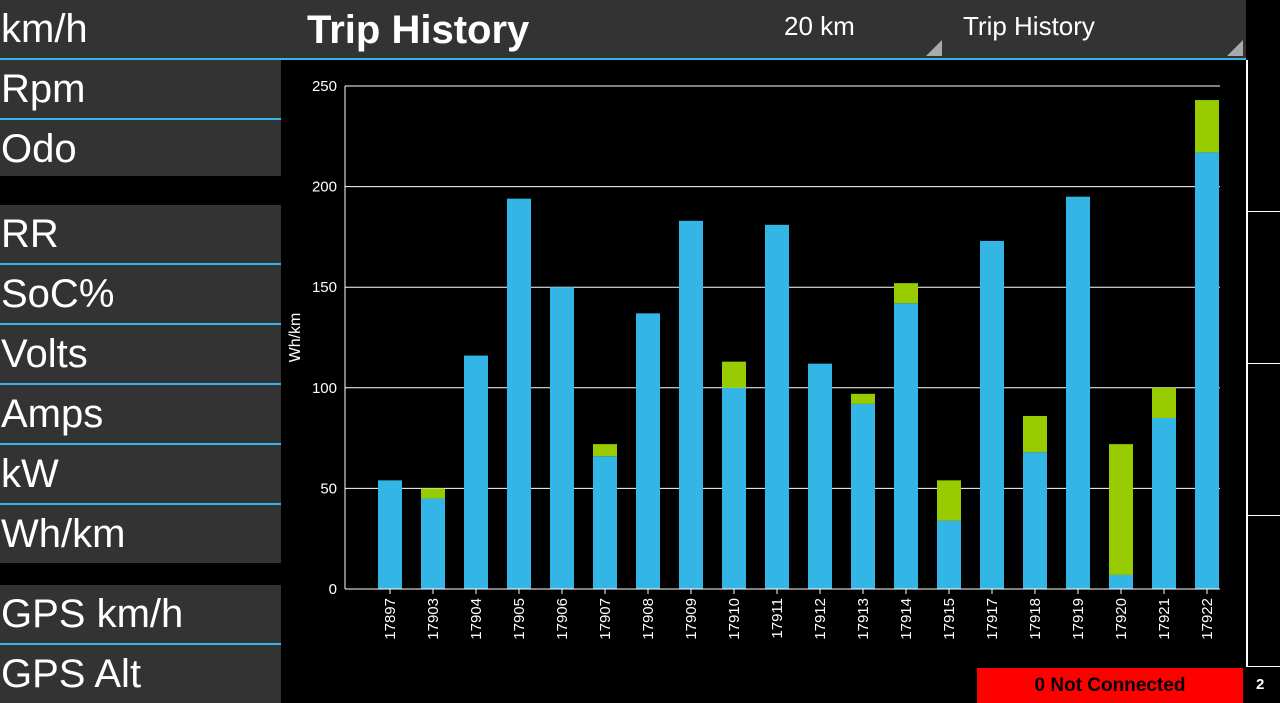 The image size is (1280, 703). What do you see at coordinates (140, 615) in the screenshot?
I see `sidebar-item-gps-kmh: GPS km/h` at bounding box center [140, 615].